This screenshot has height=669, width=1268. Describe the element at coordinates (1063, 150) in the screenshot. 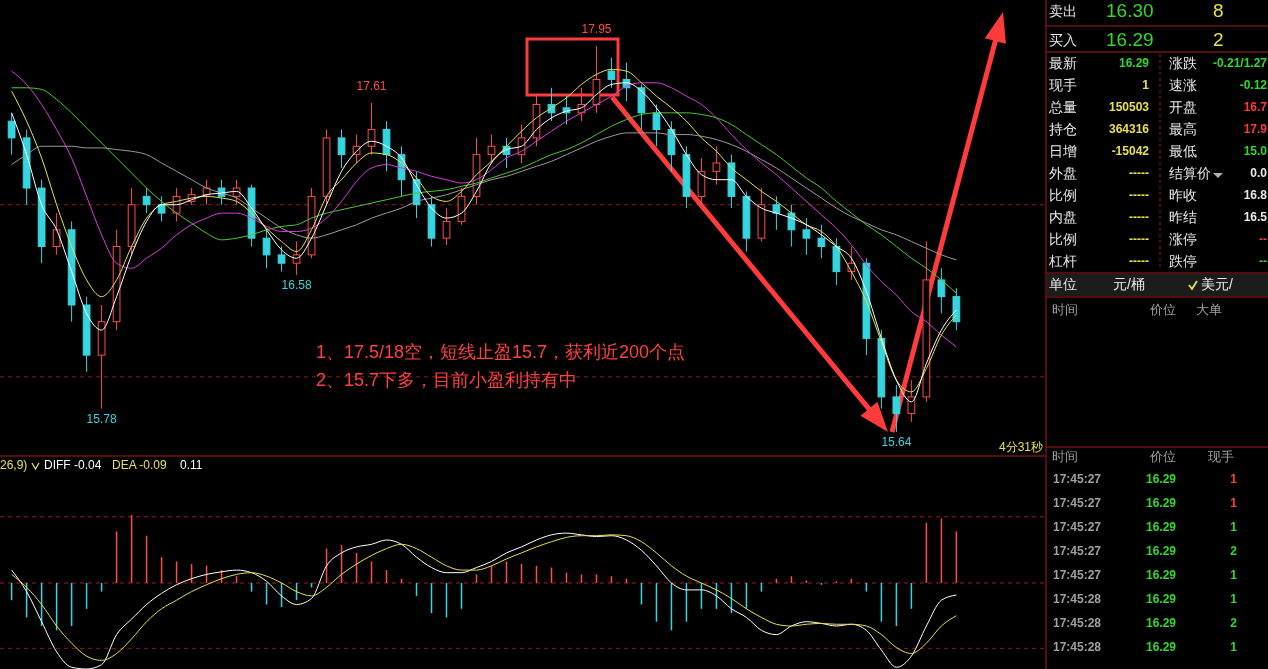

I see `text: 日增` at that location.